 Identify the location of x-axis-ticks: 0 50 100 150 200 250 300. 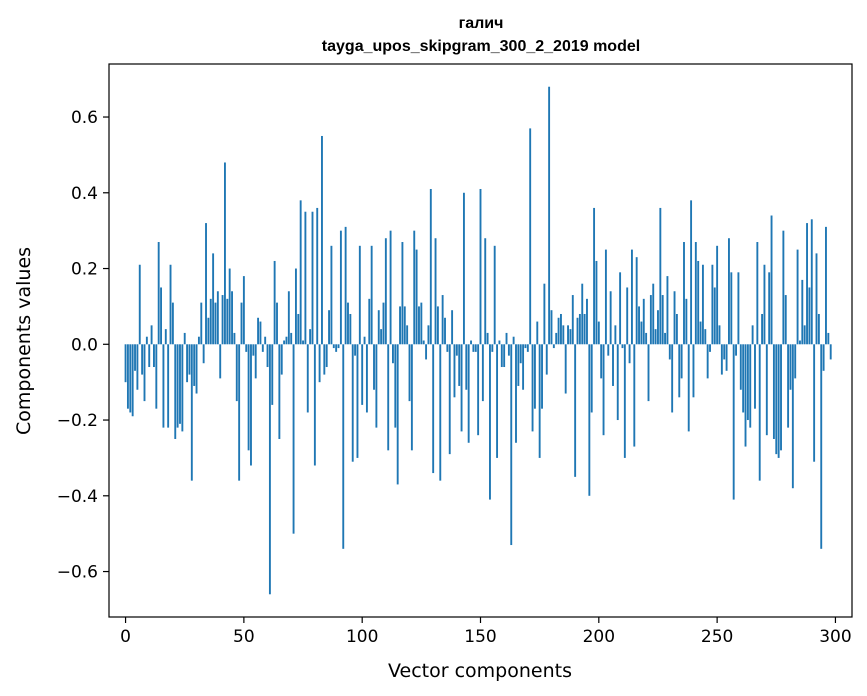
(486, 632).